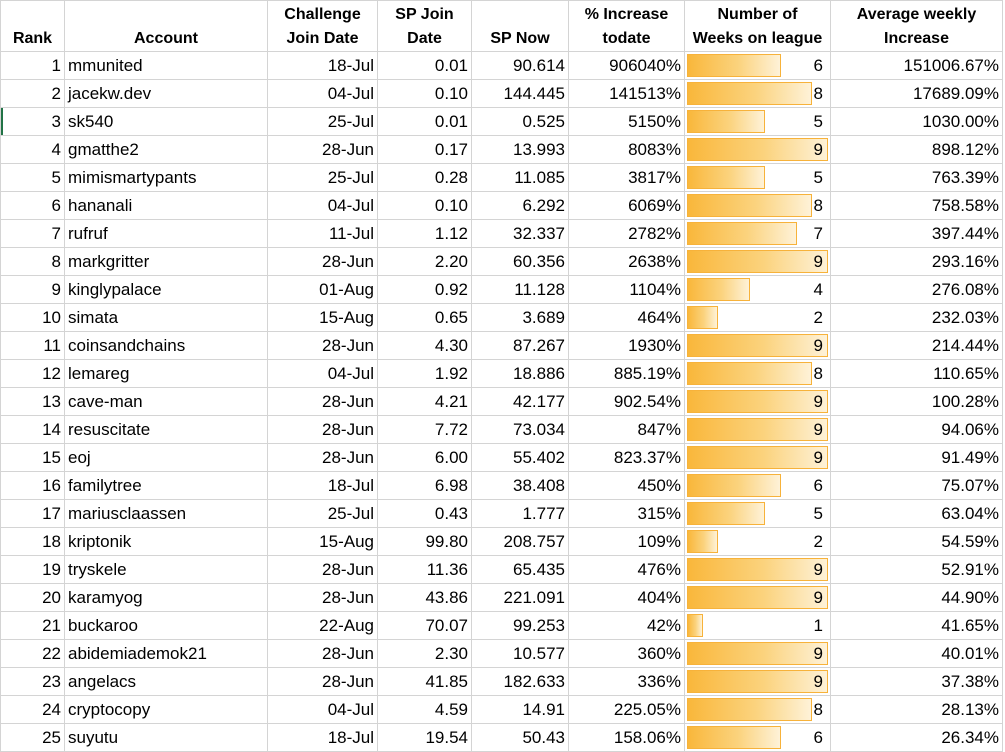  Describe the element at coordinates (32, 457) in the screenshot. I see `cell-rank: 15` at that location.